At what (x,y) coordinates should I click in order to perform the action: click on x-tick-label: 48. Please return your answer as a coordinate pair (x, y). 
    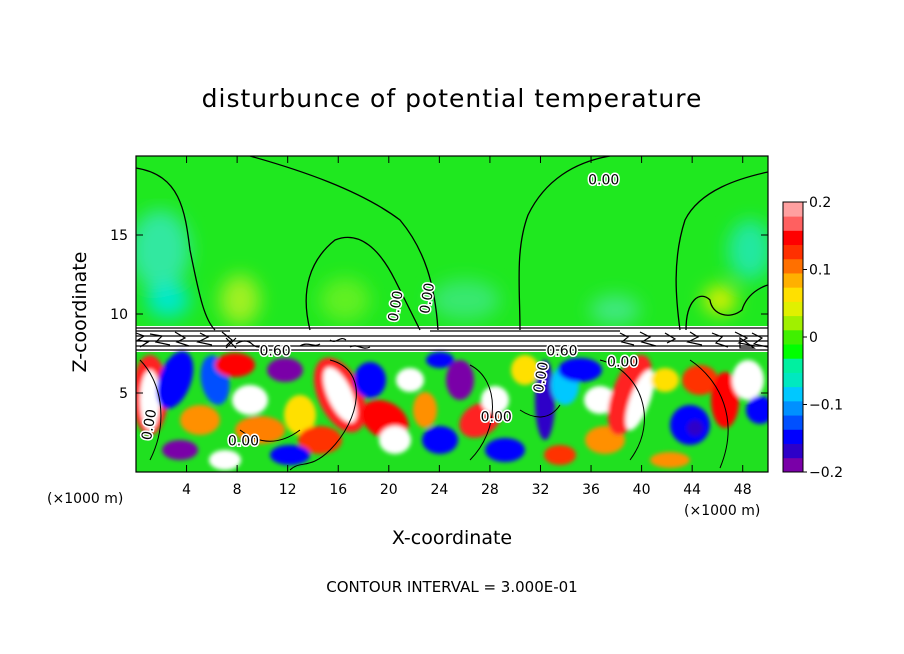
    Looking at the image, I should click on (743, 490).